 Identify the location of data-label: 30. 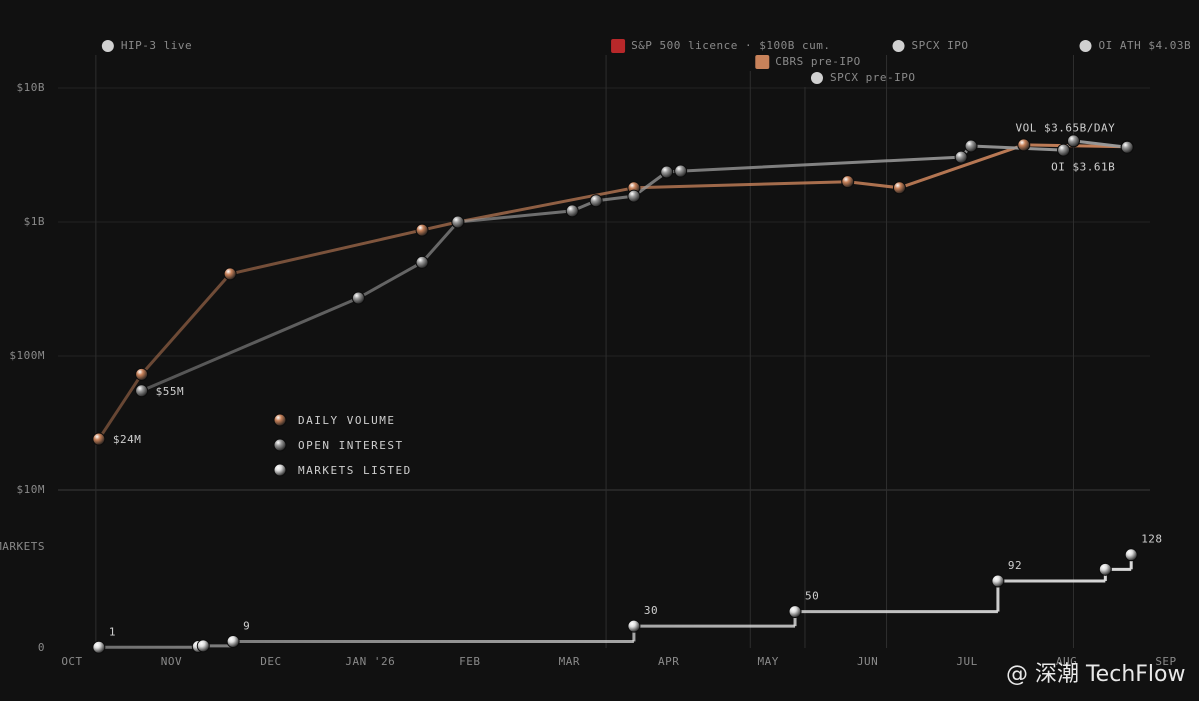
(651, 610).